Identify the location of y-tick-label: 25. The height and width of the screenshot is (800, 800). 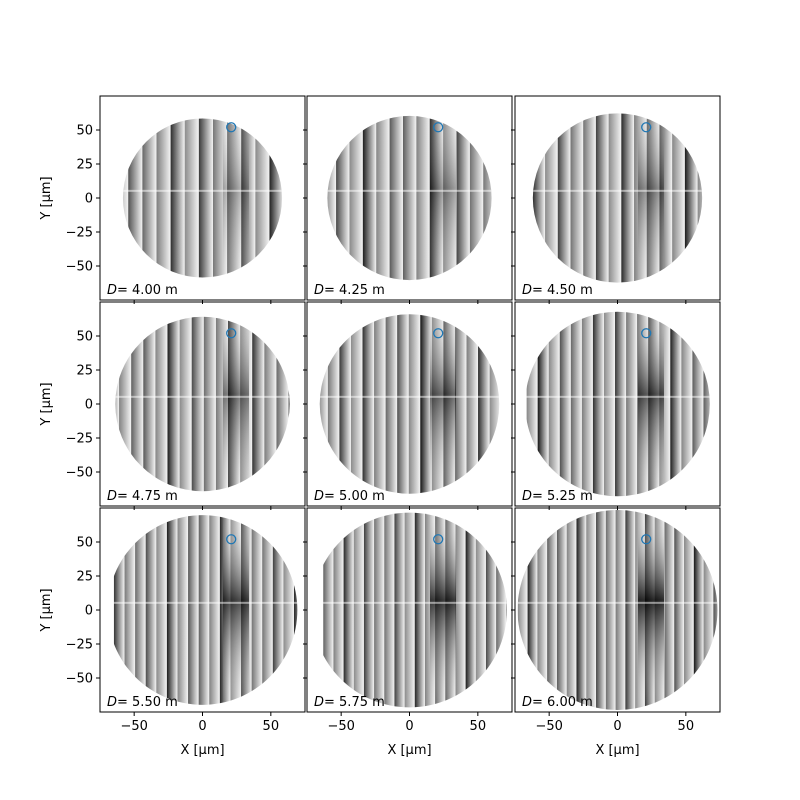
(84, 371).